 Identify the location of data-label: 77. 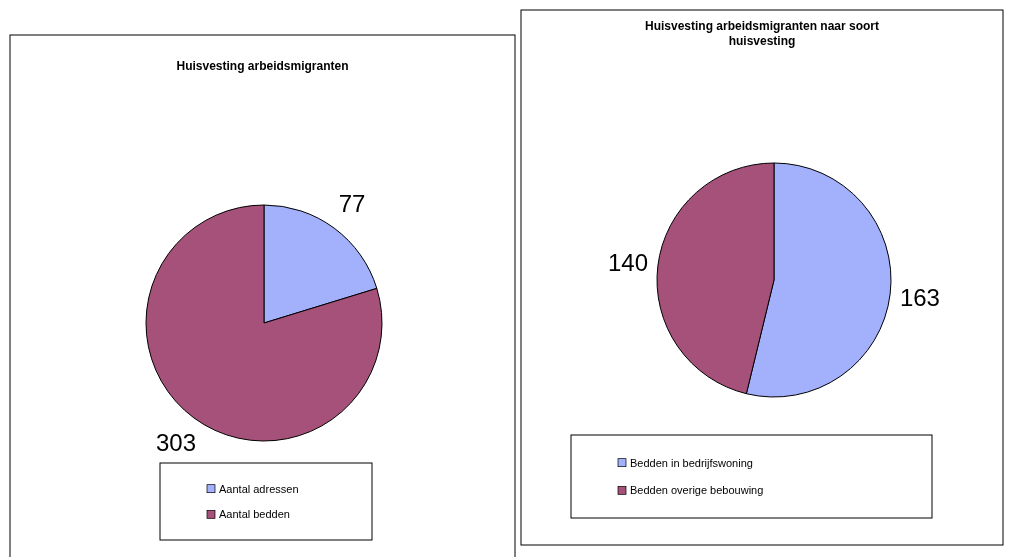
(352, 204).